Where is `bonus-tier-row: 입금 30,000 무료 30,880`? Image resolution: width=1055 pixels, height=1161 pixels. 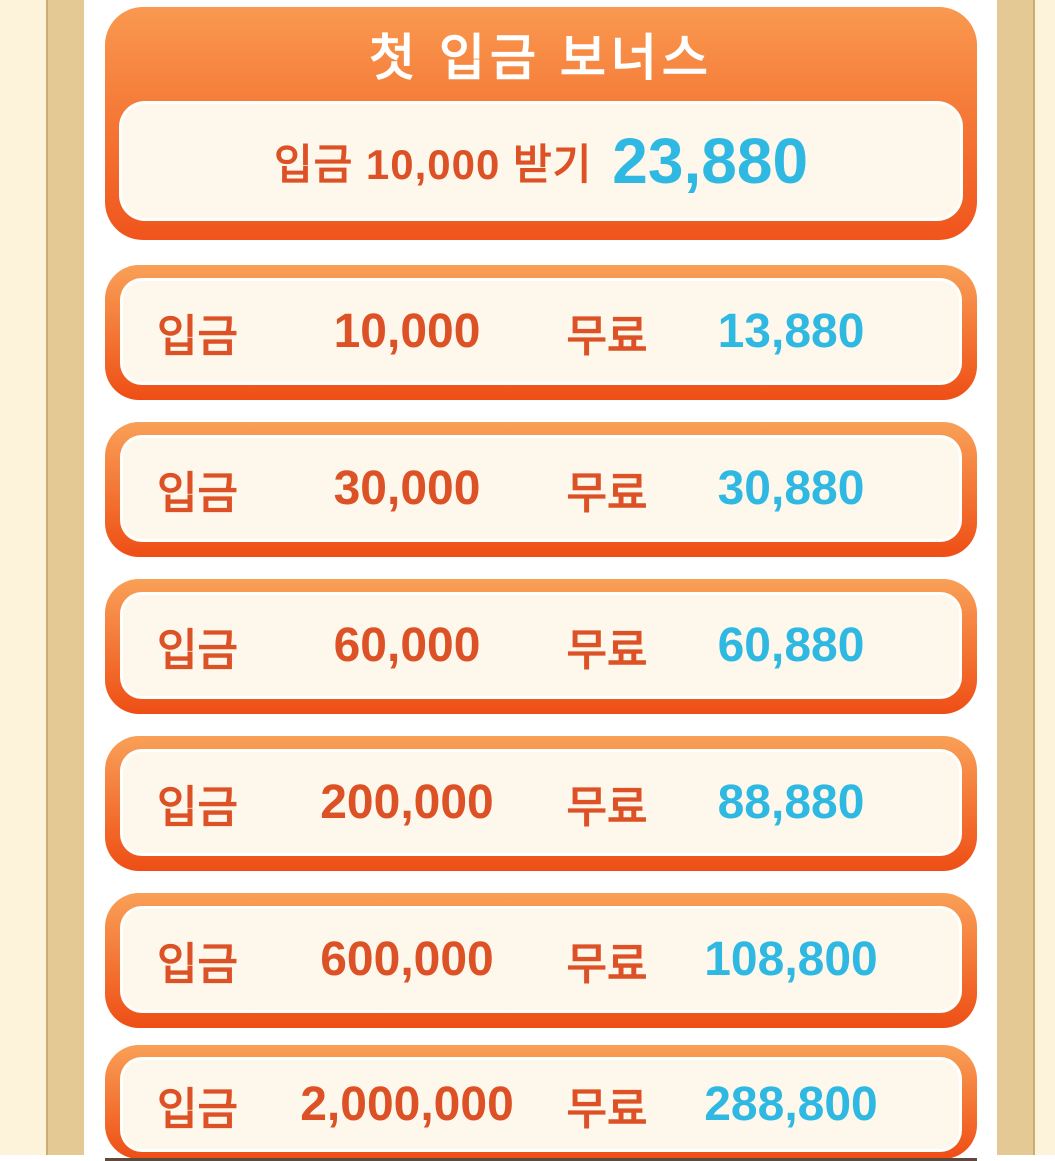 bonus-tier-row: 입금 30,000 무료 30,880 is located at coordinates (541, 488).